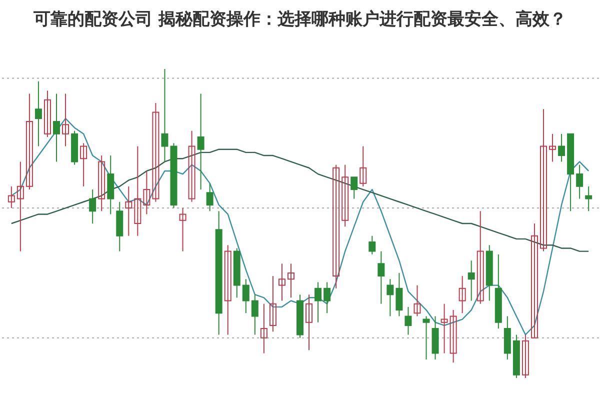 The height and width of the screenshot is (399, 600). What do you see at coordinates (299, 20) in the screenshot?
I see `chart-title: 可靠的配资公司 揭秘配资操作：选择哪种账户进行配资最安全、高效？` at bounding box center [299, 20].